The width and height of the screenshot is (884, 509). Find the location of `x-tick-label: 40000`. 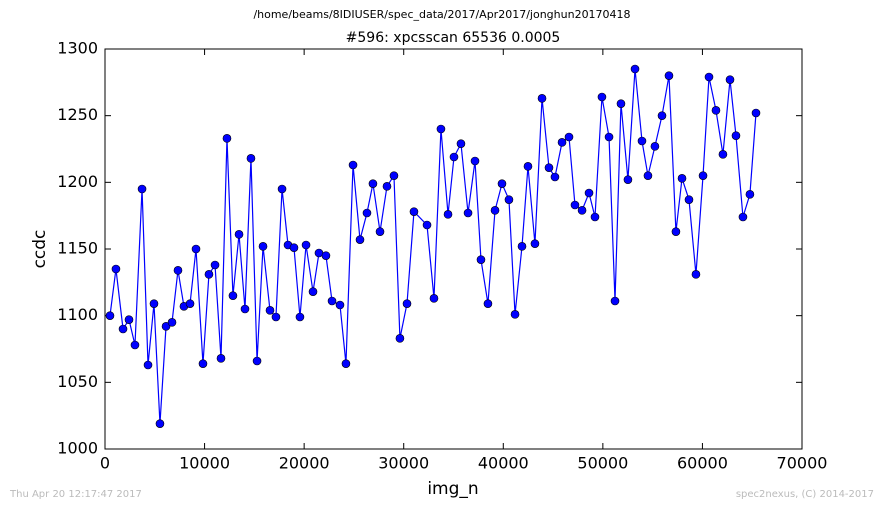

x-tick-label: 40000 is located at coordinates (503, 463).